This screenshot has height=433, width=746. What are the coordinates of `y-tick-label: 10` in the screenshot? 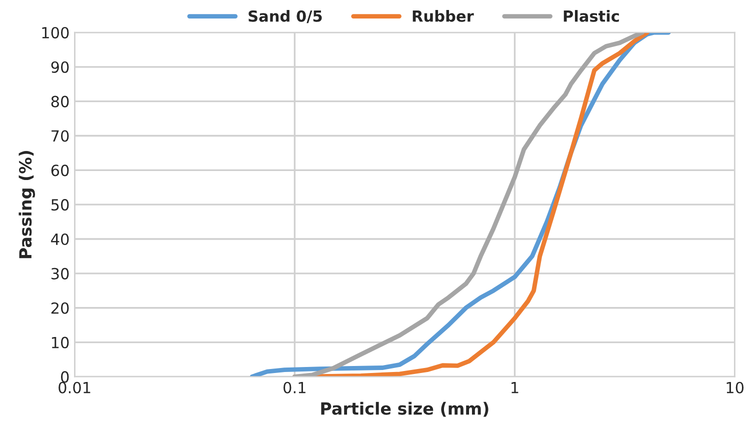 It's located at (60, 342).